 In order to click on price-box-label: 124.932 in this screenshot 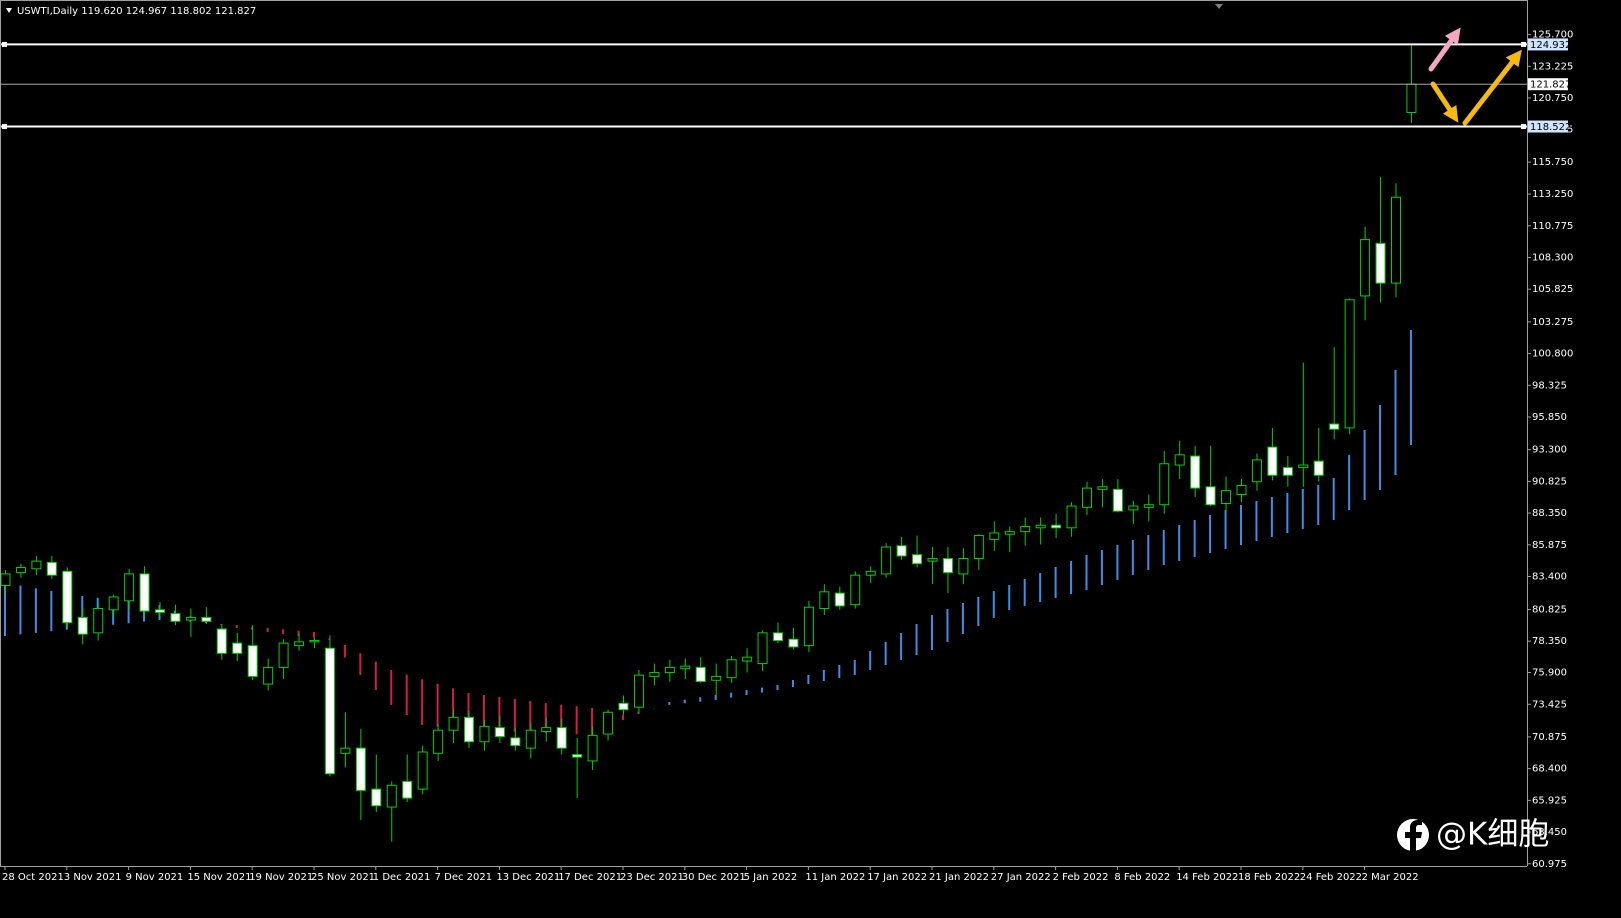, I will do `click(1550, 45)`.